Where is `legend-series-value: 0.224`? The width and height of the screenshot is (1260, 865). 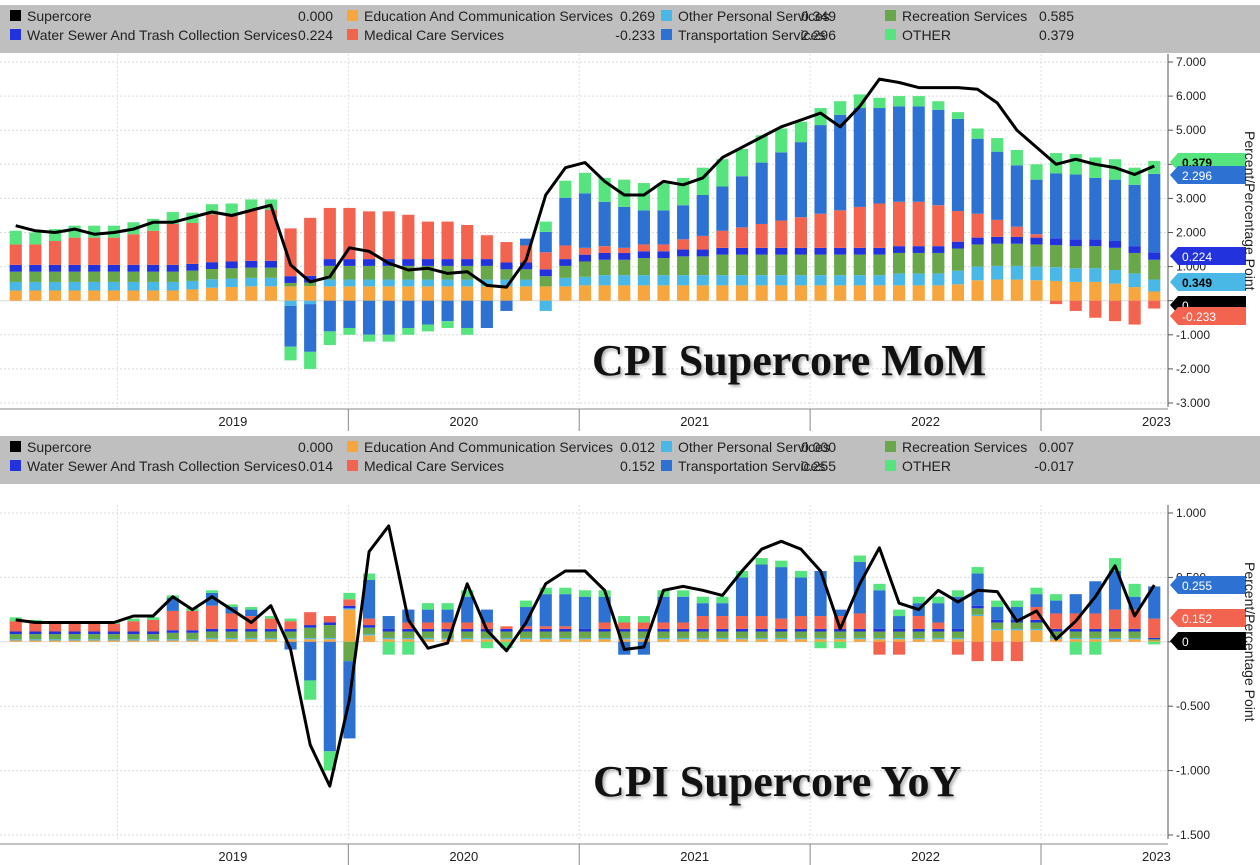
legend-series-value: 0.224 is located at coordinates (315, 35).